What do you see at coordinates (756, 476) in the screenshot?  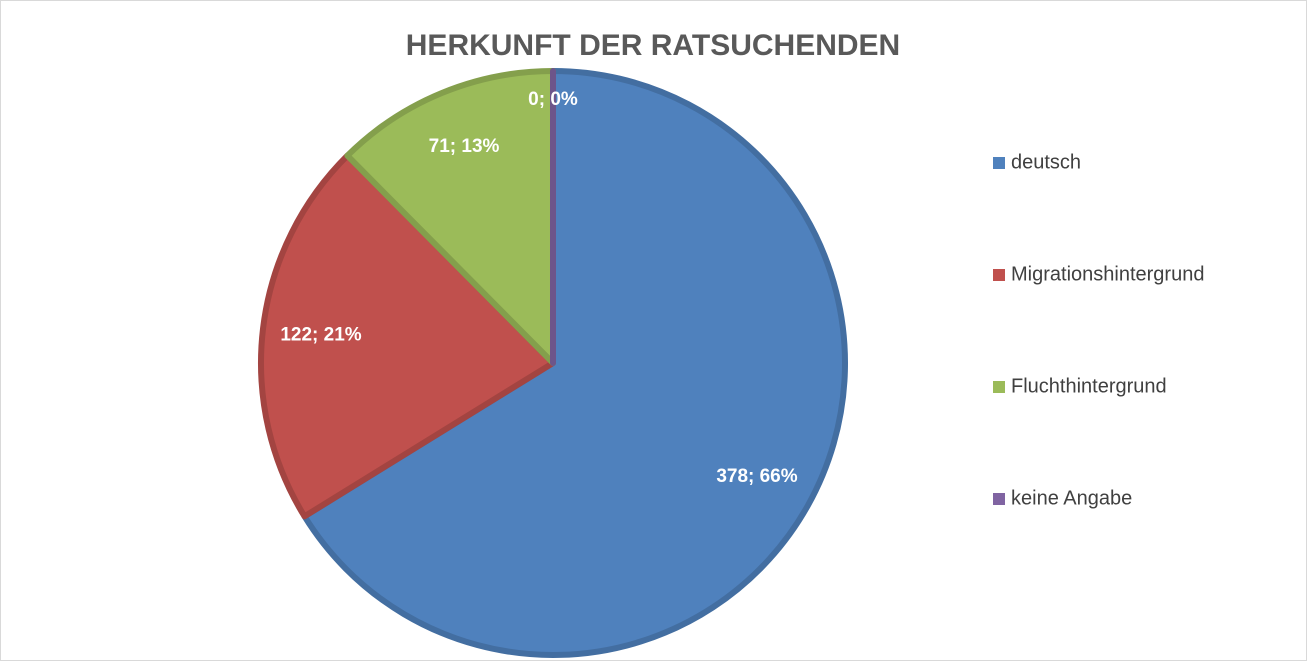 I see `data-label: 378; 66%` at bounding box center [756, 476].